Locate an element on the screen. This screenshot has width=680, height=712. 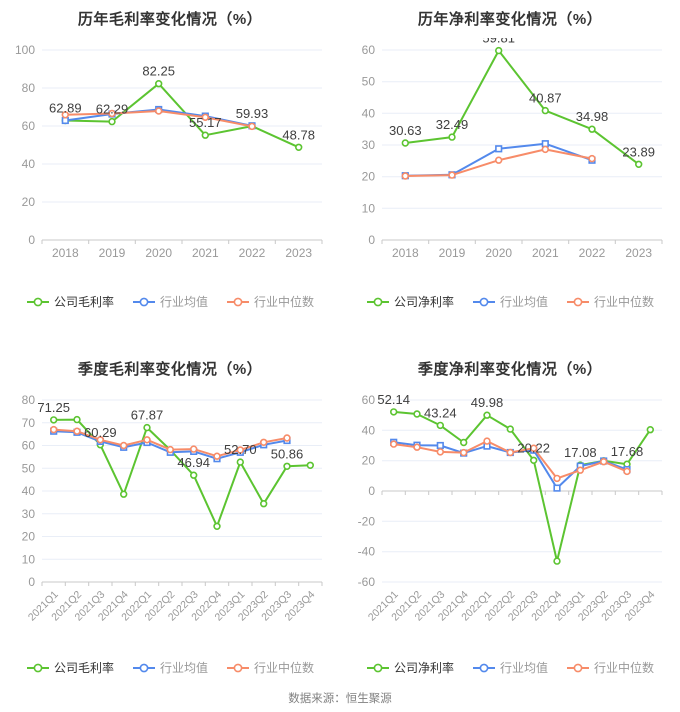
svg-text: 60.29 is located at coordinates (100, 432).